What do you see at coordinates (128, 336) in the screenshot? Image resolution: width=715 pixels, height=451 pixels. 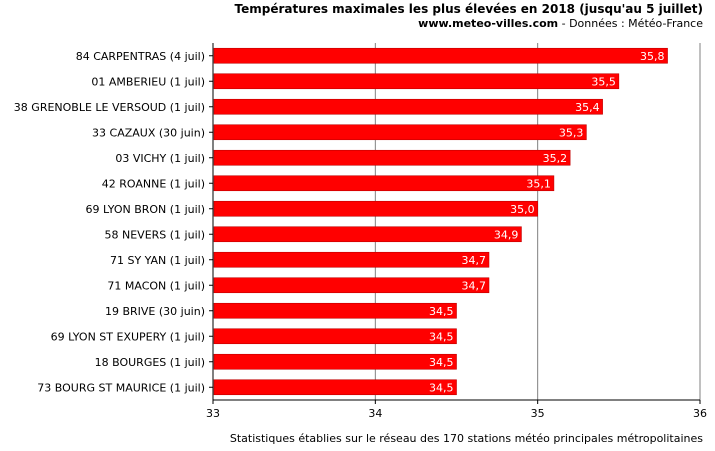 I see `category-label: 69 LYON ST EXUPERY (1 juil)` at bounding box center [128, 336].